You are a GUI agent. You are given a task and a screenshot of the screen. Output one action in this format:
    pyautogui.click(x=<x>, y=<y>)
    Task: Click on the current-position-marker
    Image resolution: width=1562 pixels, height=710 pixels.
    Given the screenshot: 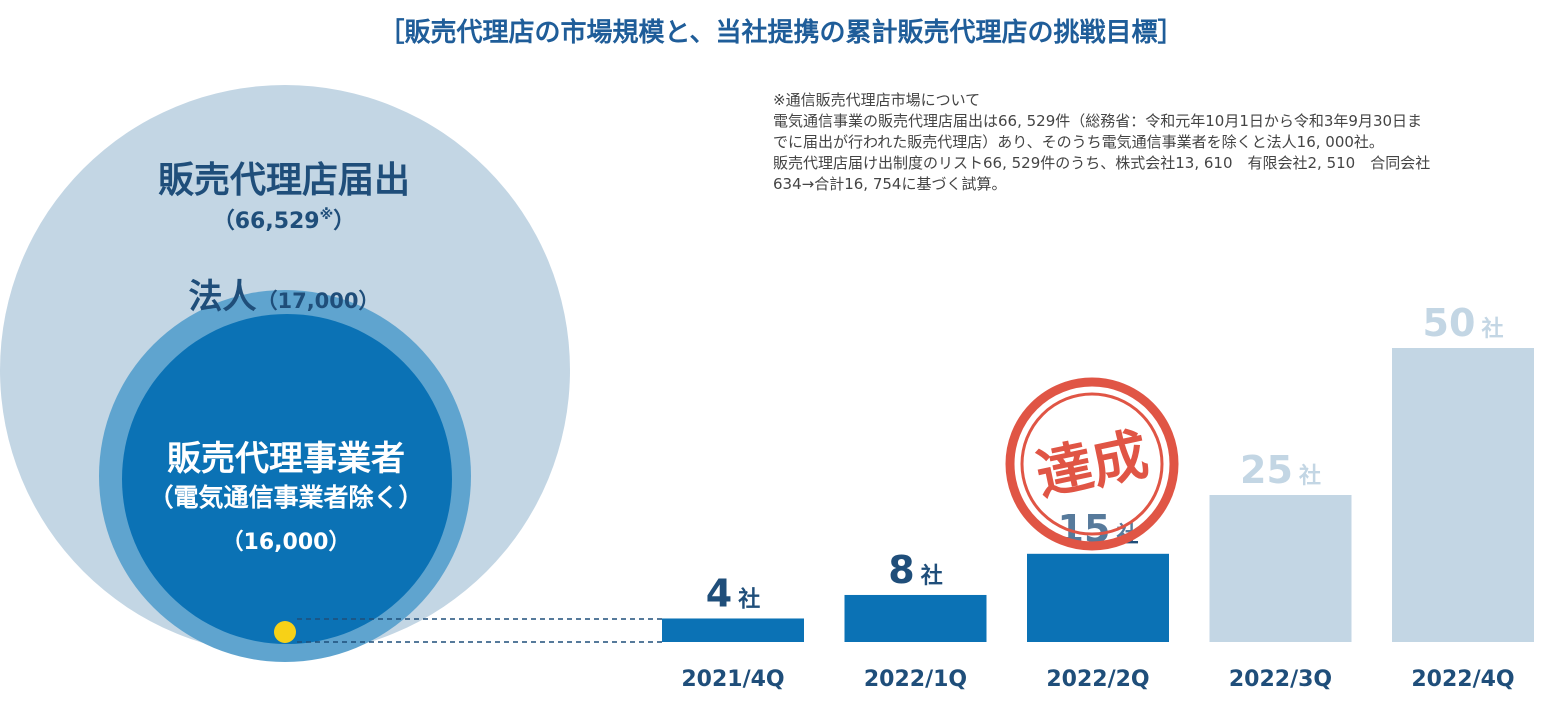 What is the action you would take?
    pyautogui.click(x=285, y=632)
    